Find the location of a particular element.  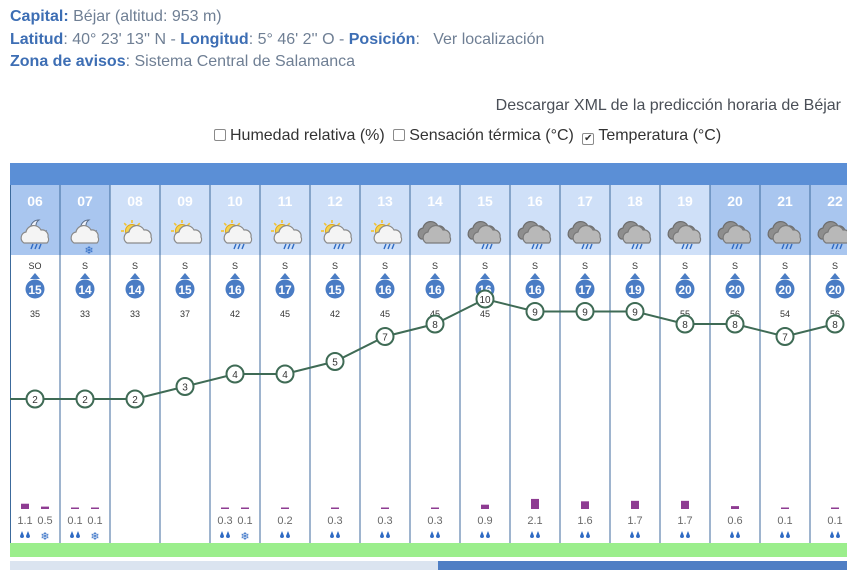

hour-label: 15 is located at coordinates (485, 201).